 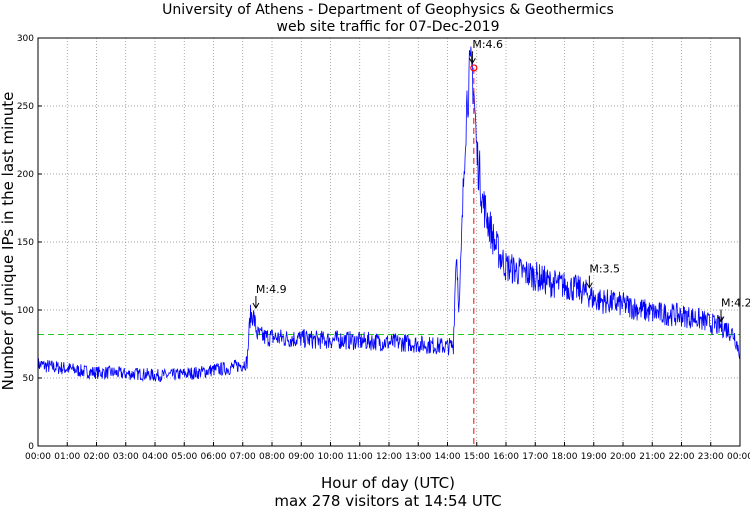 I want to click on x-tick-label: 03:00, so click(x=126, y=457).